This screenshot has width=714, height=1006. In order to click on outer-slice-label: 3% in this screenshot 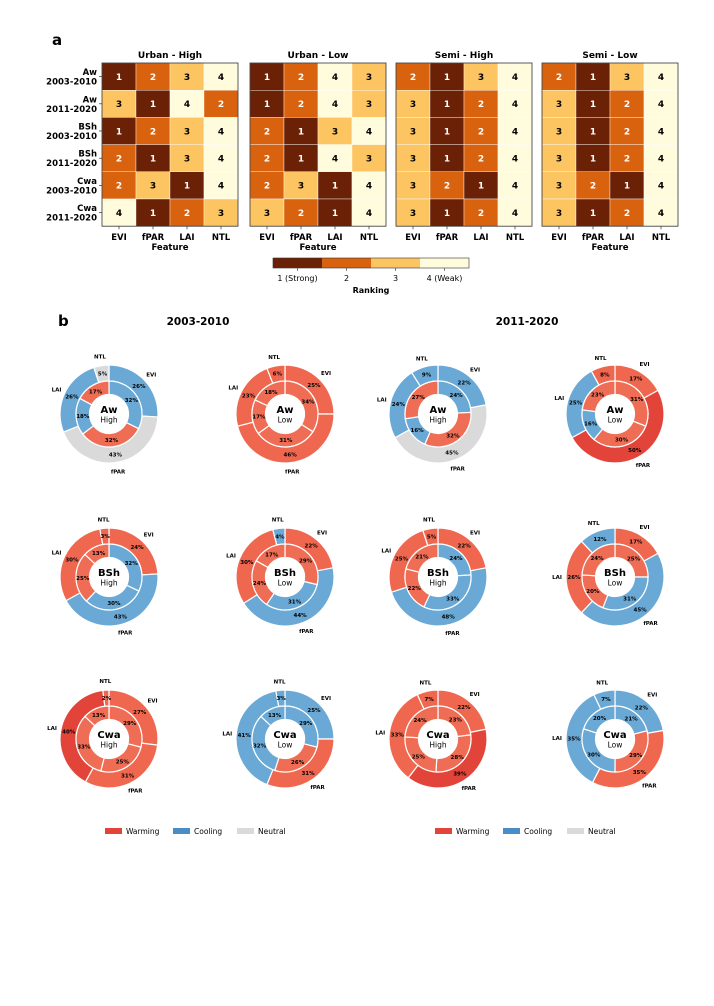, I will do `click(105, 537)`.